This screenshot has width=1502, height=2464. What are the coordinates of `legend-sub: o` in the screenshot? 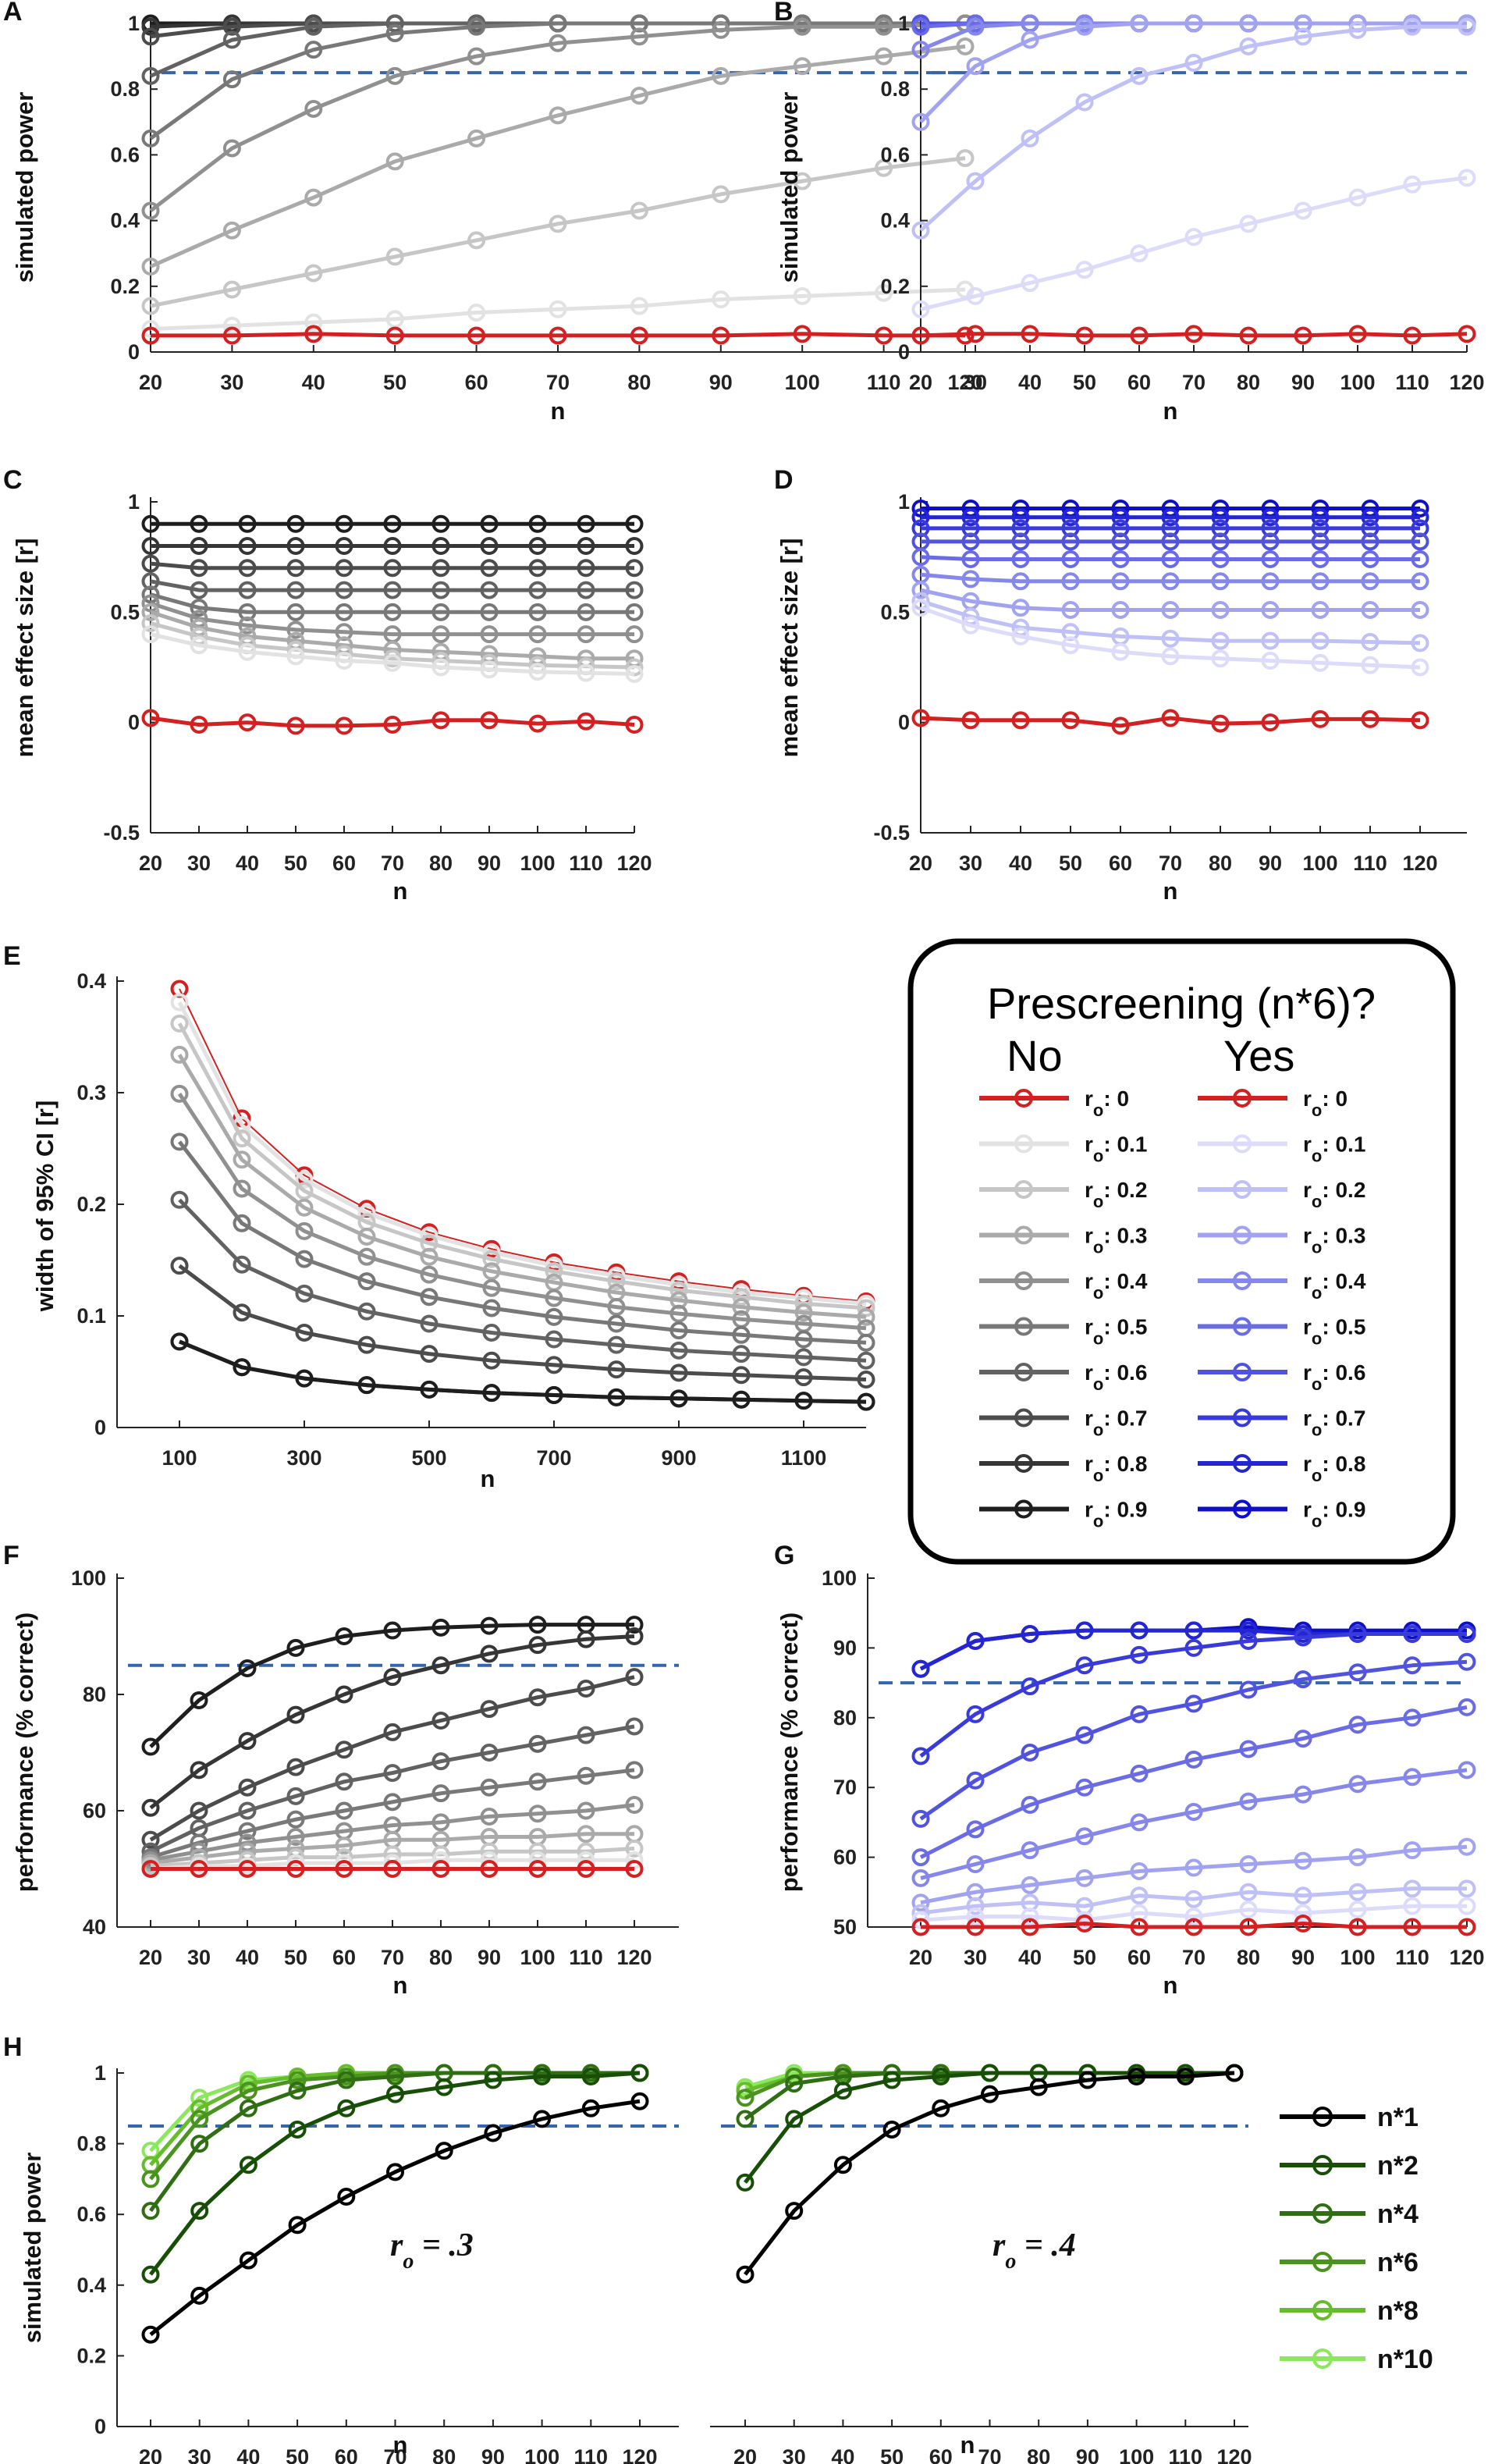 It's located at (1098, 1110).